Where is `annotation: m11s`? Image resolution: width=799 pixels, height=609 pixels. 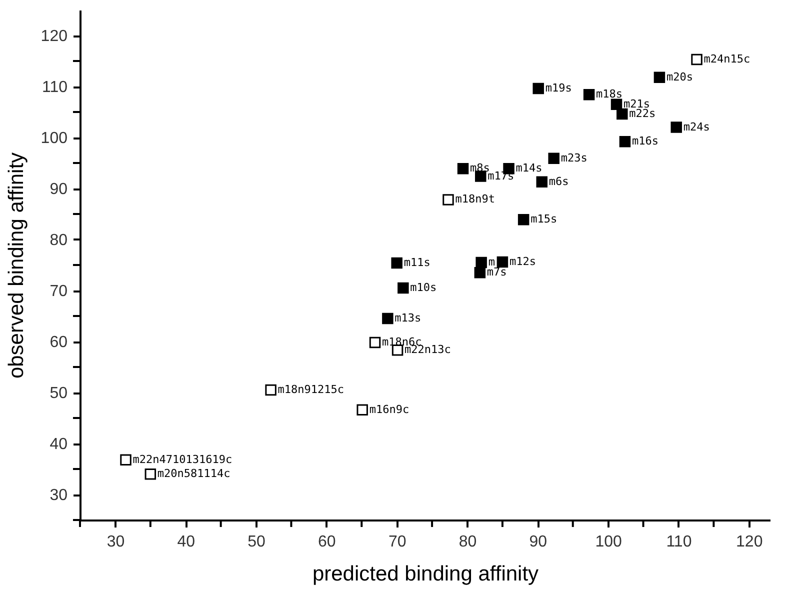 annotation: m11s is located at coordinates (417, 262).